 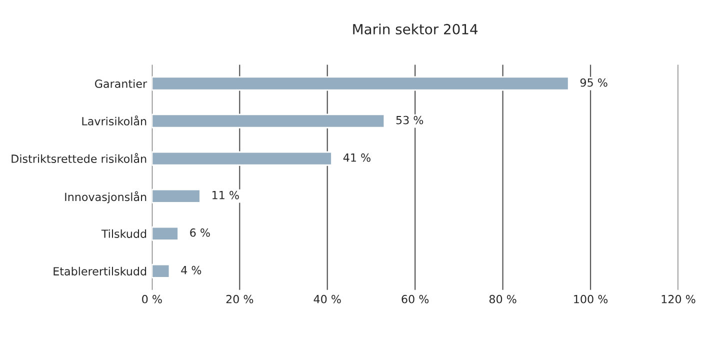 What do you see at coordinates (191, 270) in the screenshot?
I see `data-label: 4 %` at bounding box center [191, 270].